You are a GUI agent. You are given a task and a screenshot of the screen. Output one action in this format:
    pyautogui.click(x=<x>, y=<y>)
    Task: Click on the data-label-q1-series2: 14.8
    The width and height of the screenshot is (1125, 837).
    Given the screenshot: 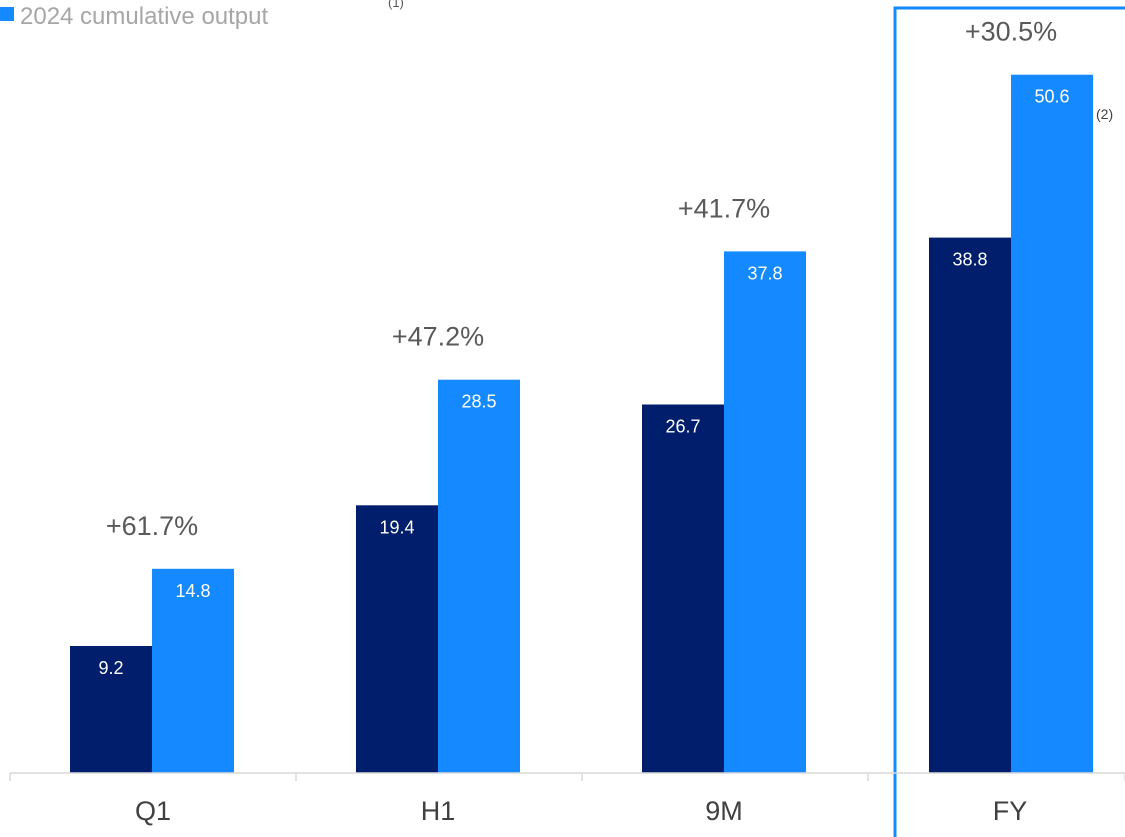 What is the action you would take?
    pyautogui.click(x=192, y=591)
    